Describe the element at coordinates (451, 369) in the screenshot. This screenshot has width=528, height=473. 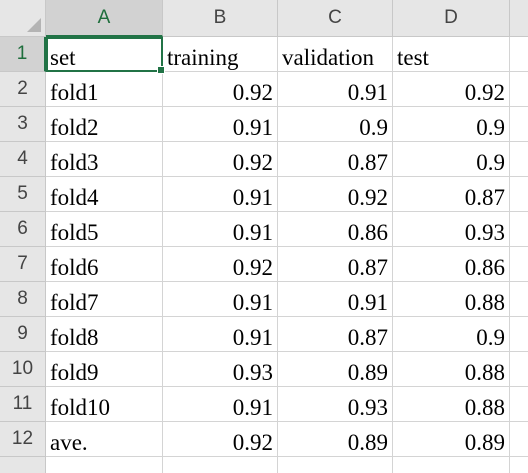
I see `cell-d10: 0.88` at that location.